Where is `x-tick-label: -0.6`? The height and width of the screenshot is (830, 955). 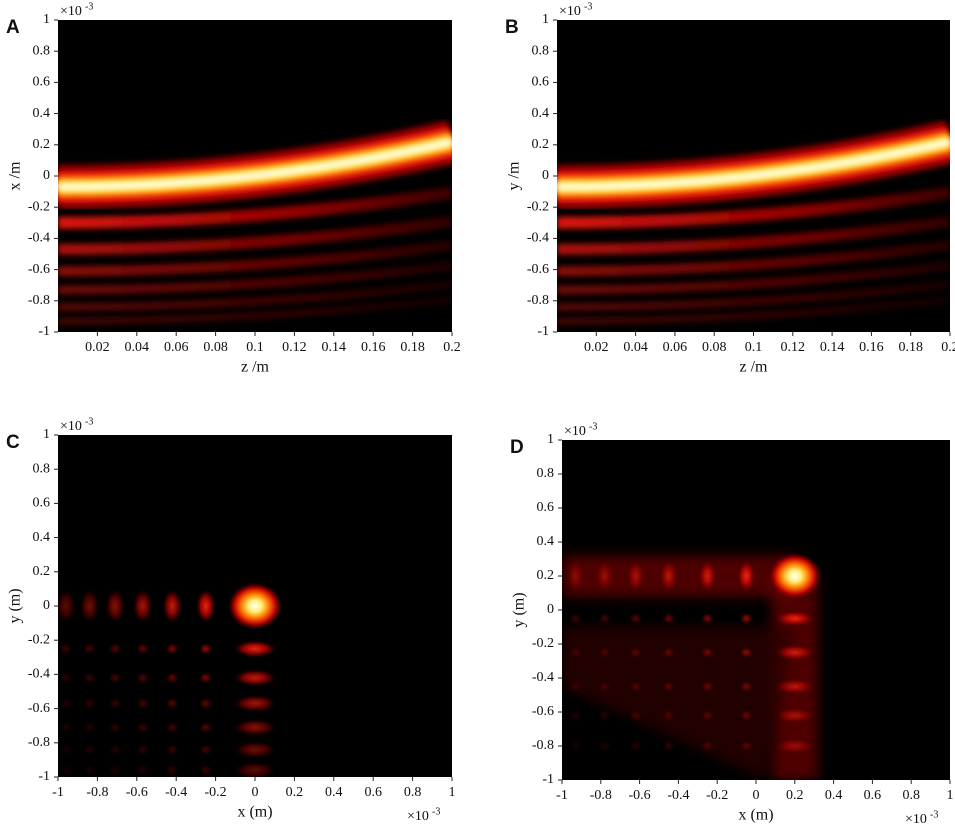 x-tick-label: -0.6 is located at coordinates (137, 792).